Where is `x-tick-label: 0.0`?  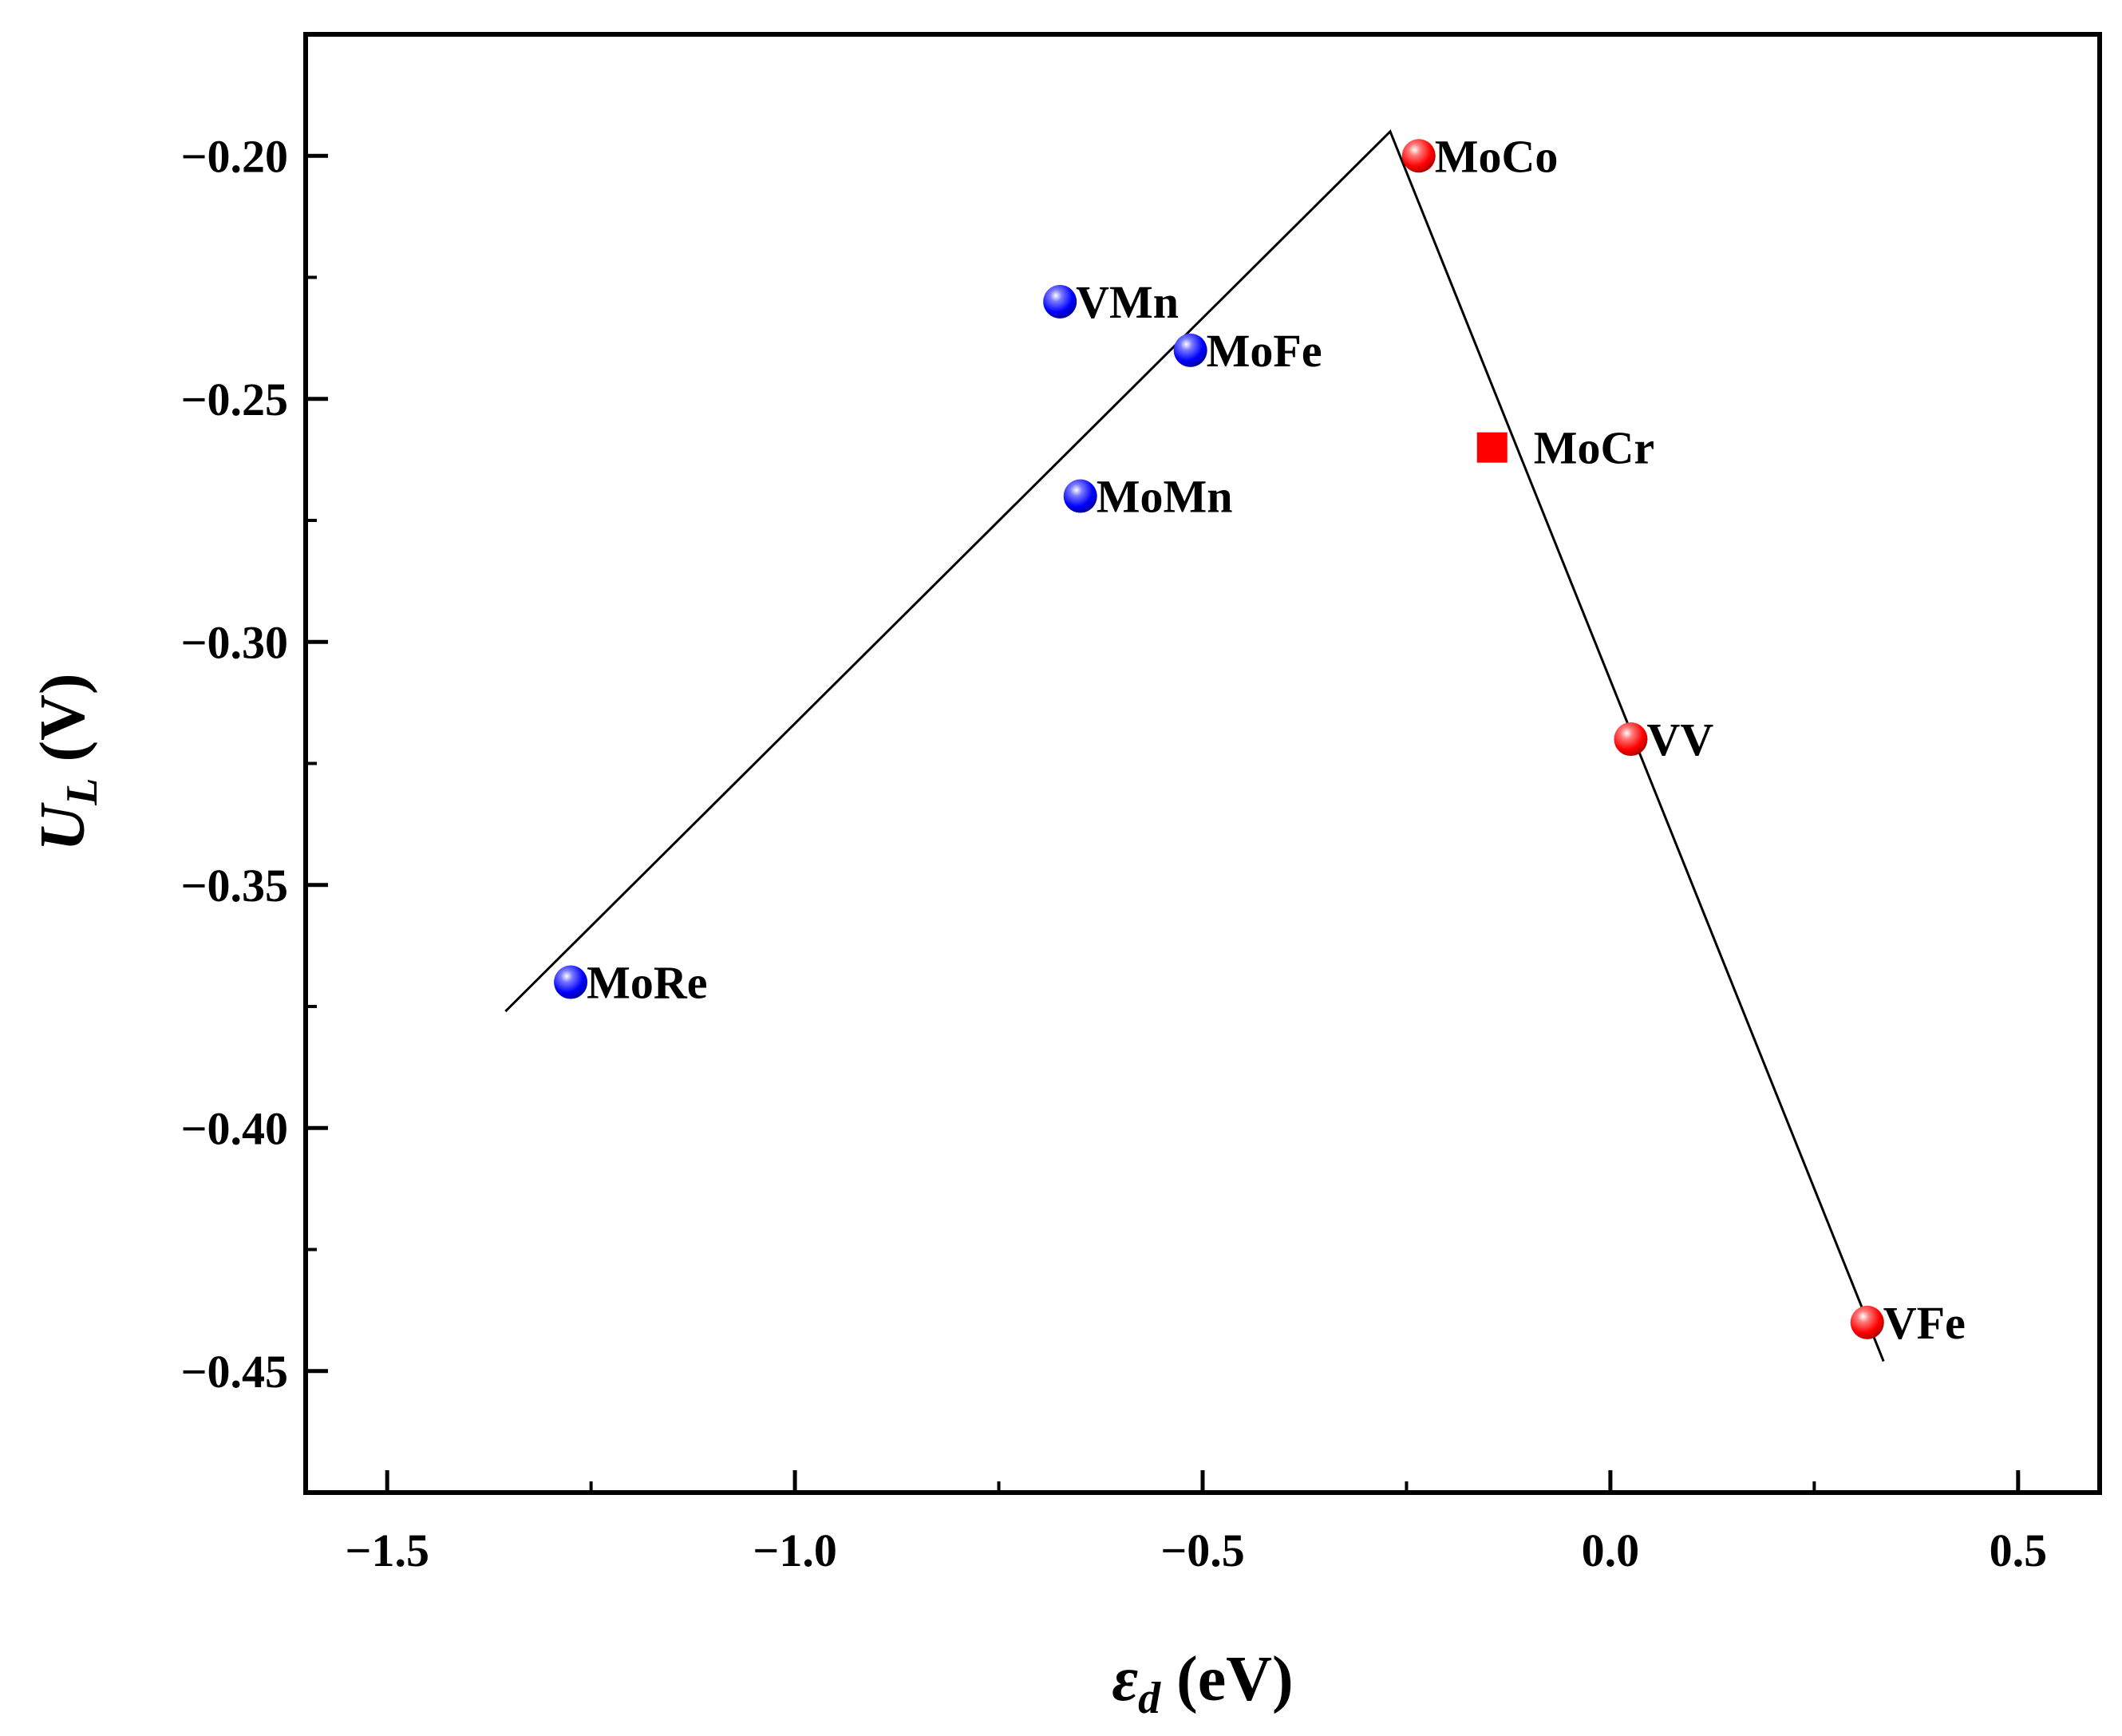 x-tick-label: 0.0 is located at coordinates (1611, 1550).